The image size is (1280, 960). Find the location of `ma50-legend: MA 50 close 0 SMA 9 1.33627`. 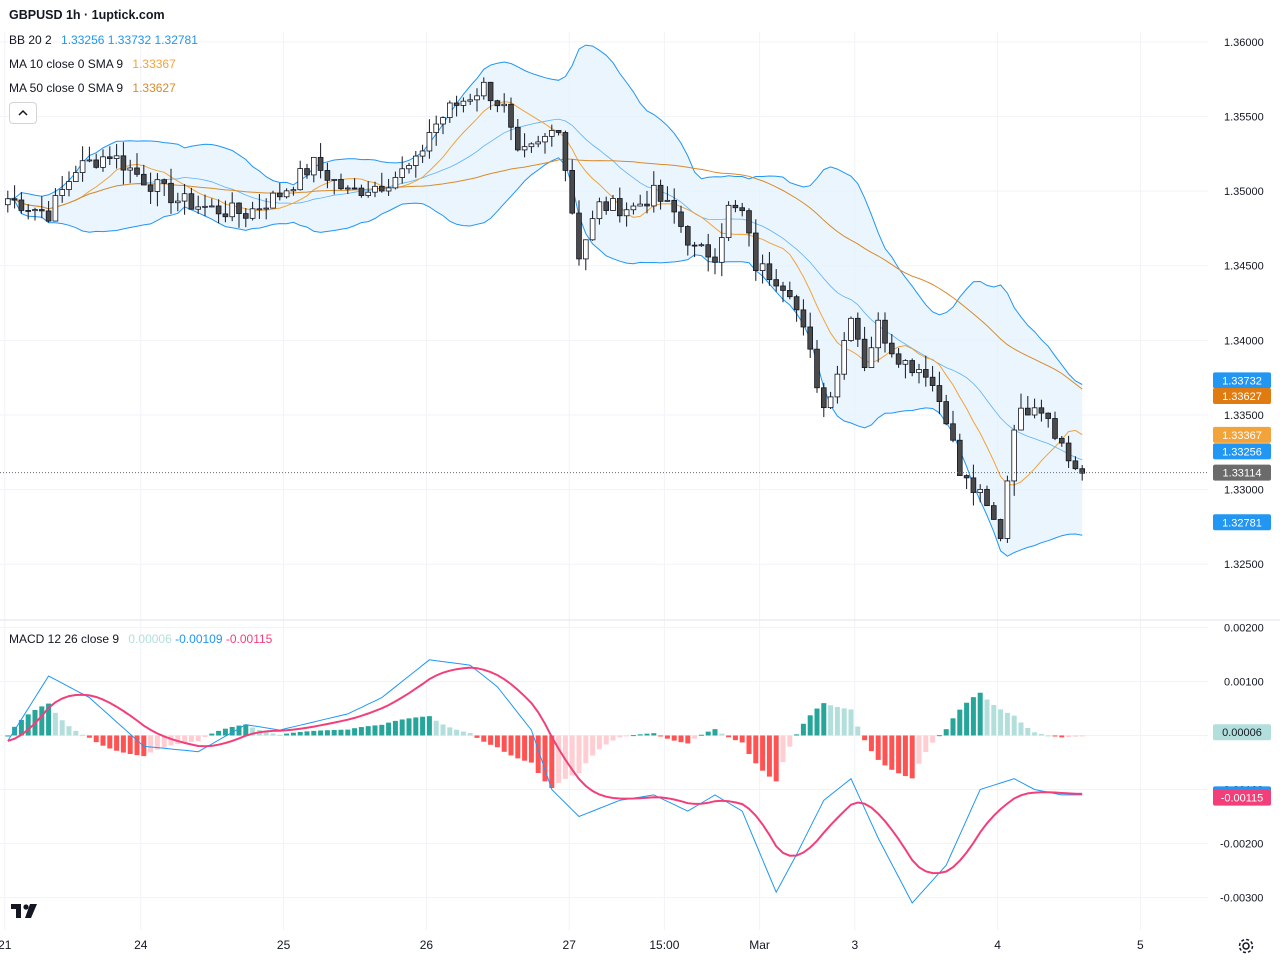

ma50-legend: MA 50 close 0 SMA 9 1.33627 is located at coordinates (92, 88).